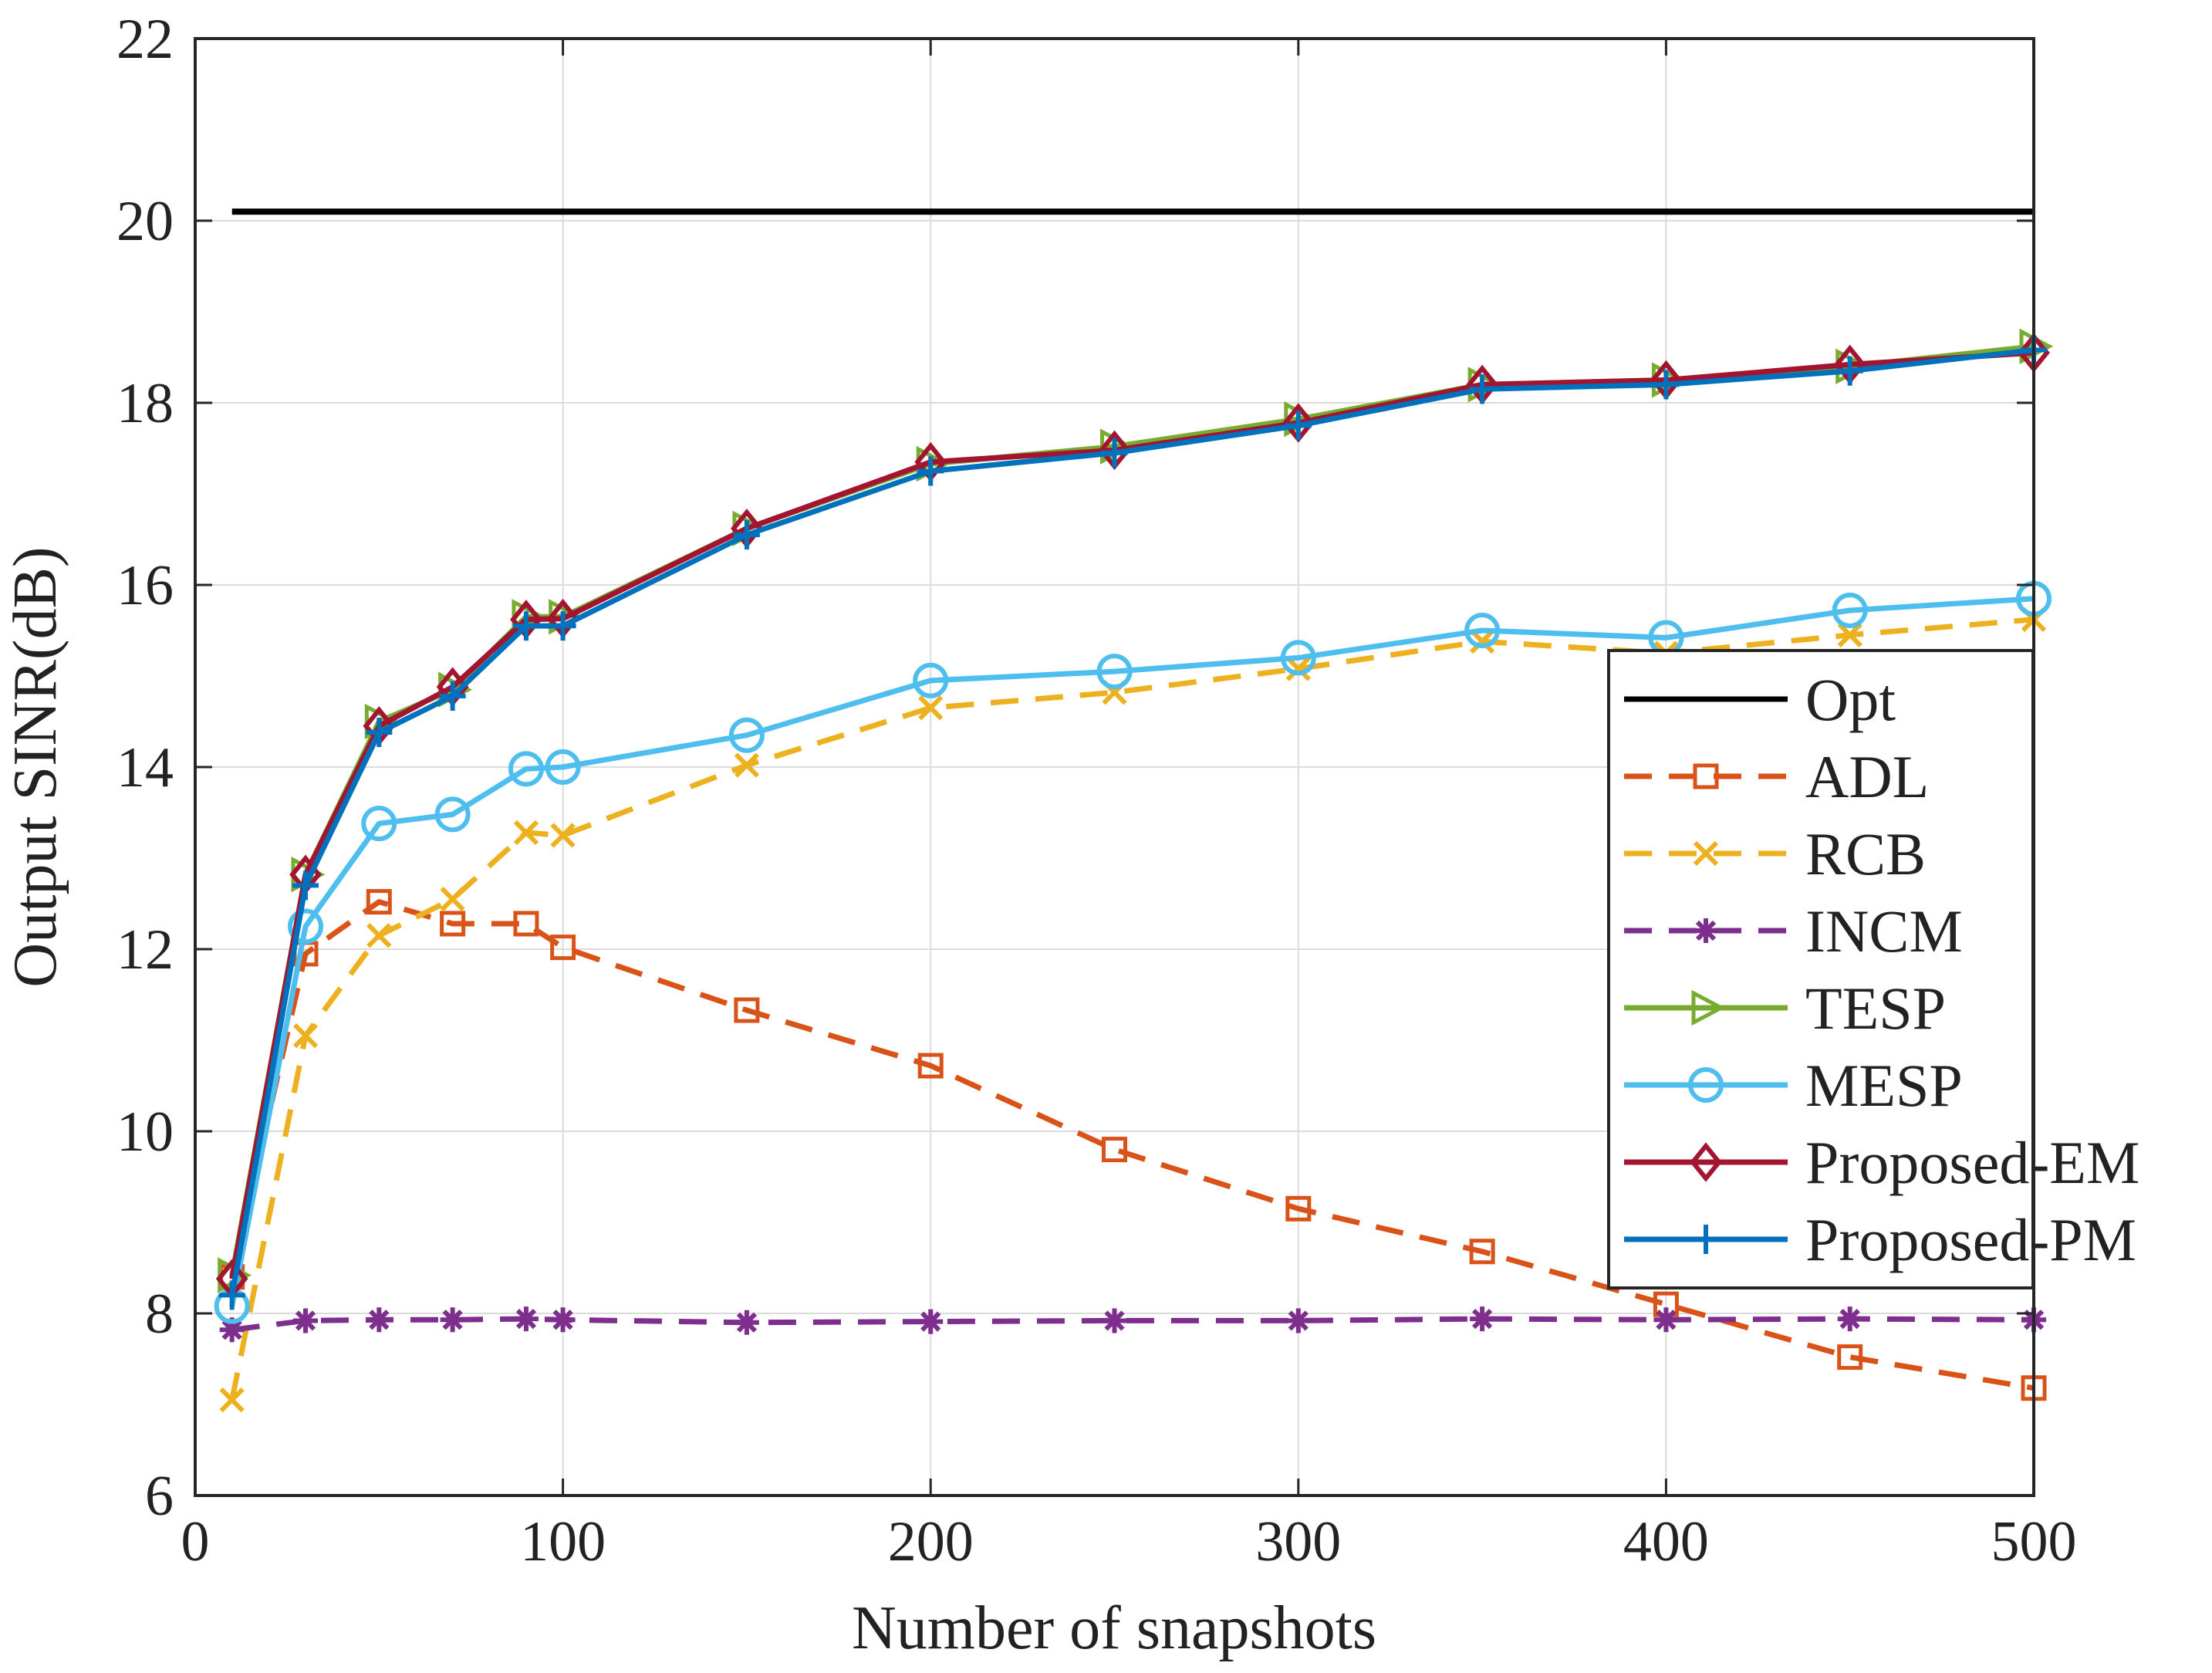  I want to click on legend-item: MESP, so click(1793, 1085).